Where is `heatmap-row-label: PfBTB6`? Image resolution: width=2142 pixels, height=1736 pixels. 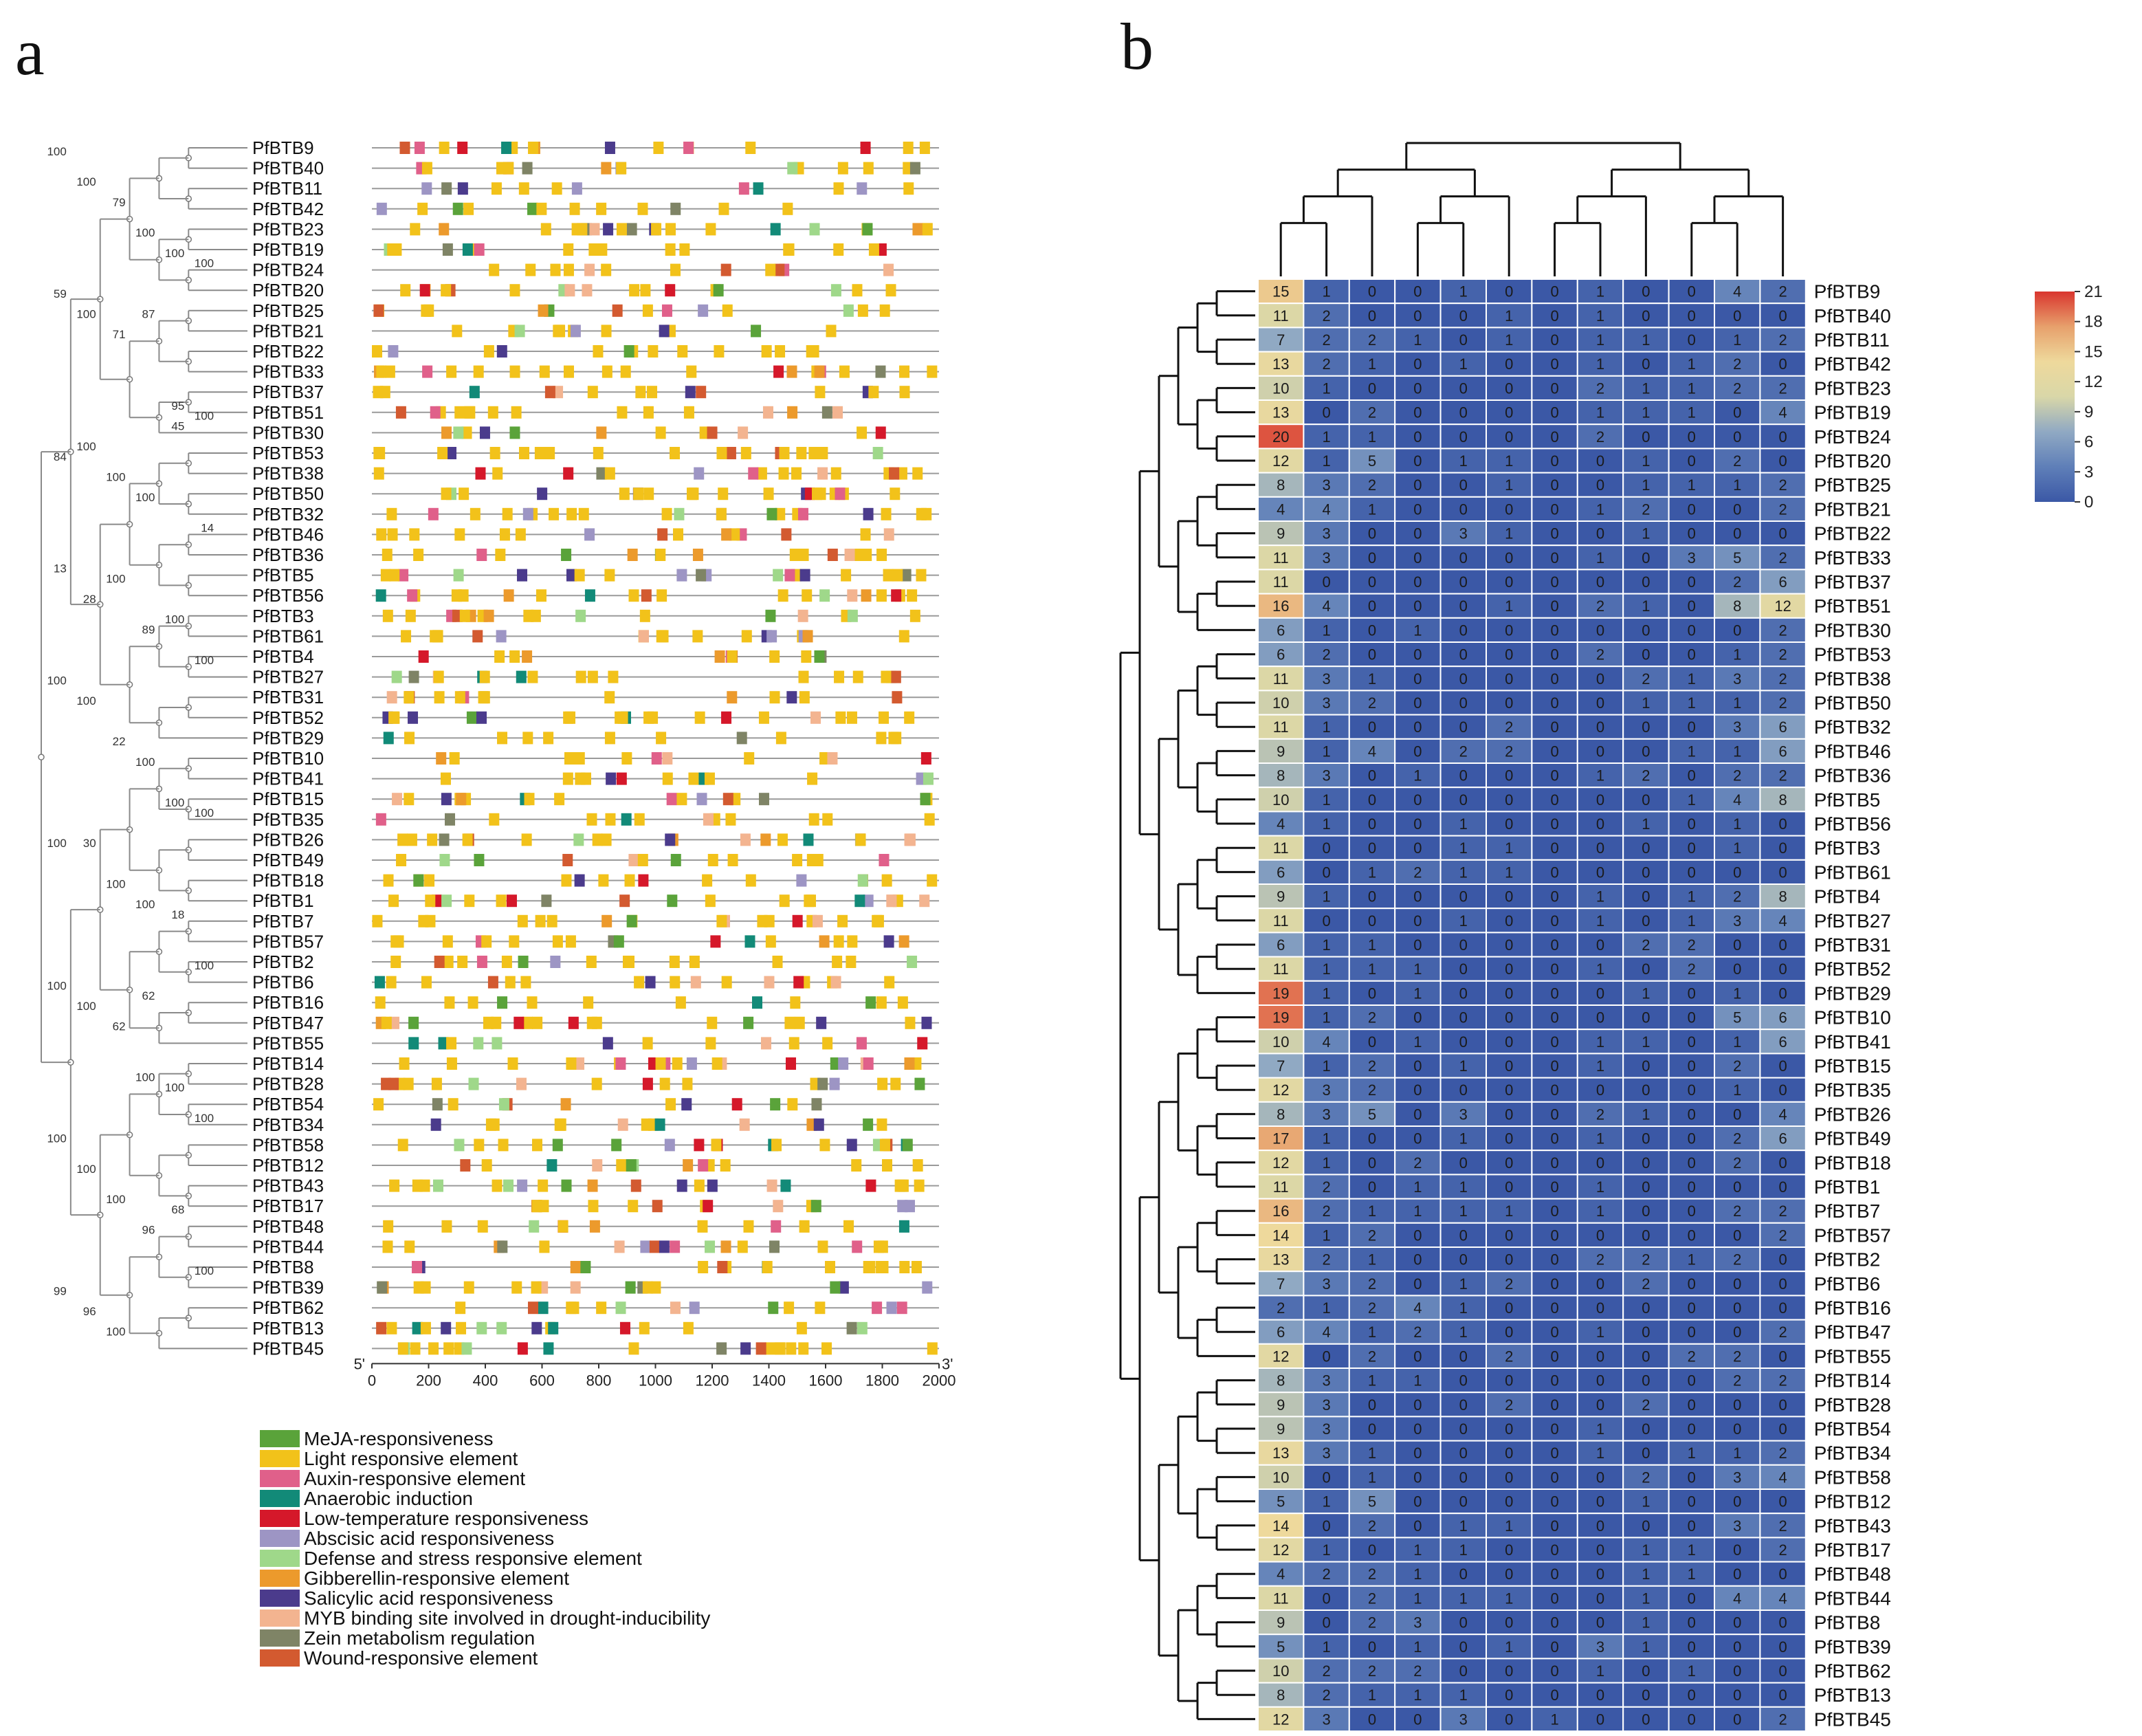
heatmap-row-label: PfBTB6 is located at coordinates (1847, 1284).